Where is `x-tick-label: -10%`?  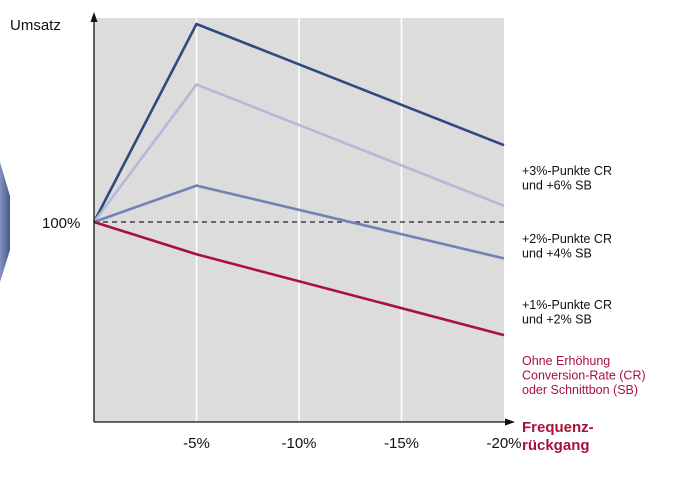
x-tick-label: -10% is located at coordinates (298, 443).